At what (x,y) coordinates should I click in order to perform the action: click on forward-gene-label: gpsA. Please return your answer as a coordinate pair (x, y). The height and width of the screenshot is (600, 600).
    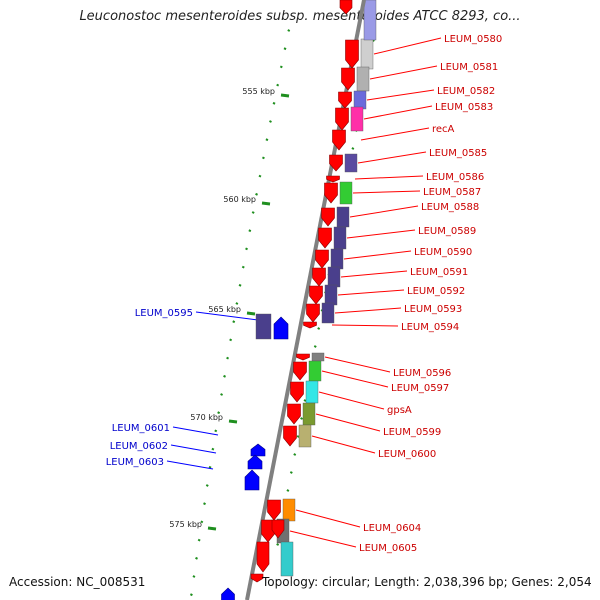
    Looking at the image, I should click on (399, 410).